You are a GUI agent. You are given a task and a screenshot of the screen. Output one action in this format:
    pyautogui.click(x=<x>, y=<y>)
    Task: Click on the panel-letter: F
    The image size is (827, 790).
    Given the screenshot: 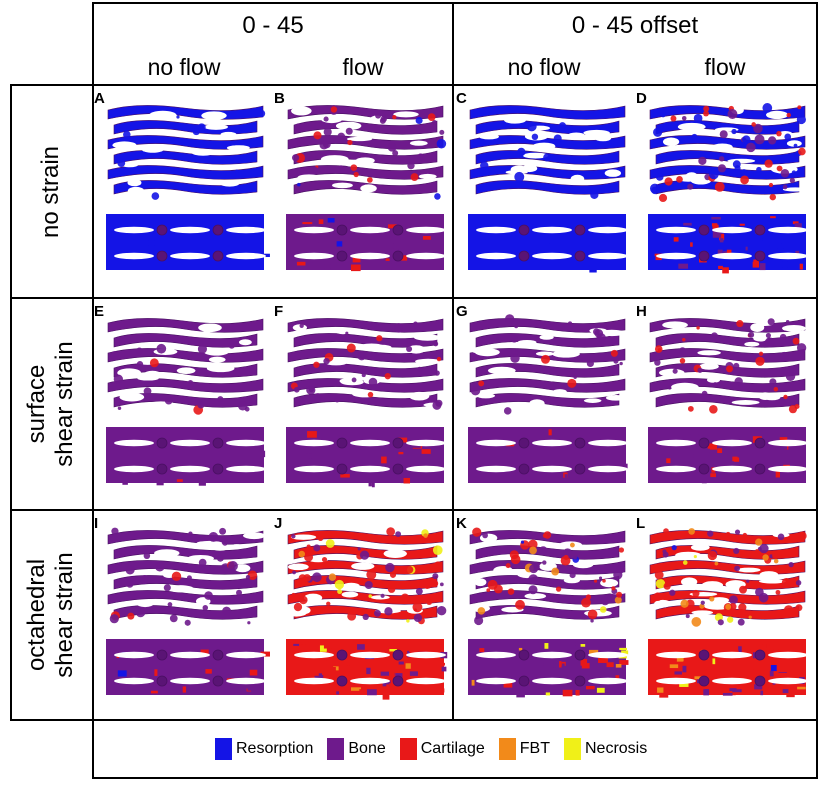 What is the action you would take?
    pyautogui.click(x=279, y=311)
    